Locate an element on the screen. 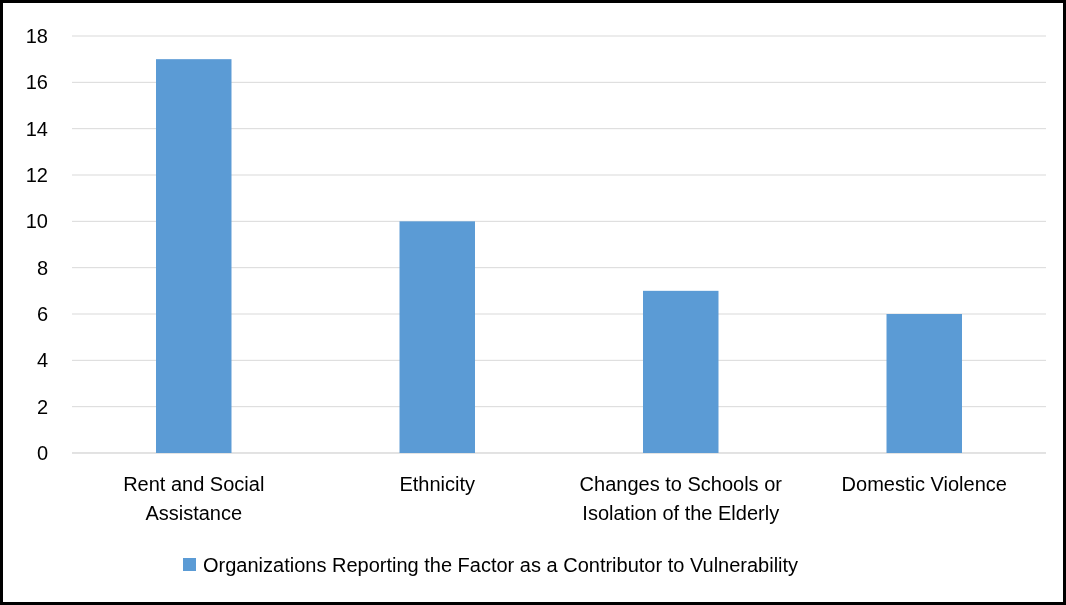 The image size is (1066, 605). y-tick-label: 12 is located at coordinates (36, 175).